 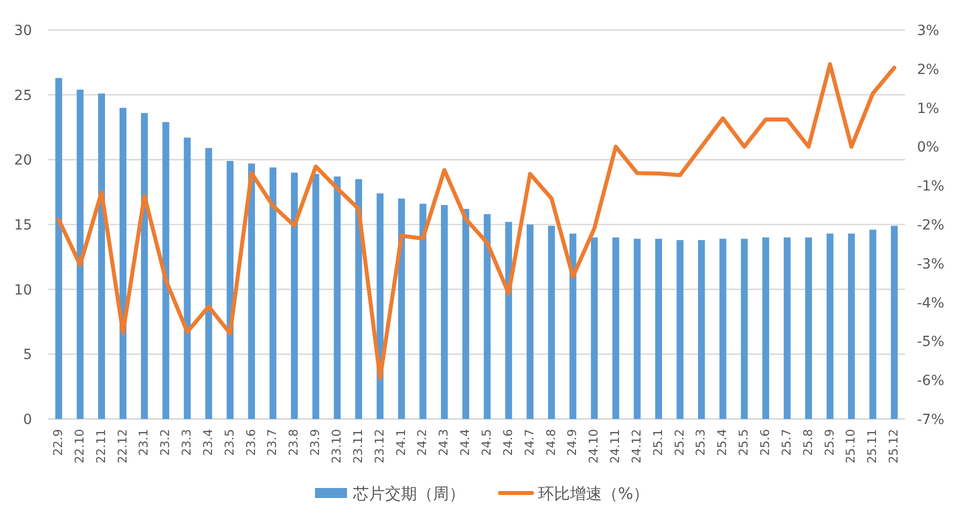 What do you see at coordinates (23, 160) in the screenshot?
I see `y-tick-label: 20` at bounding box center [23, 160].